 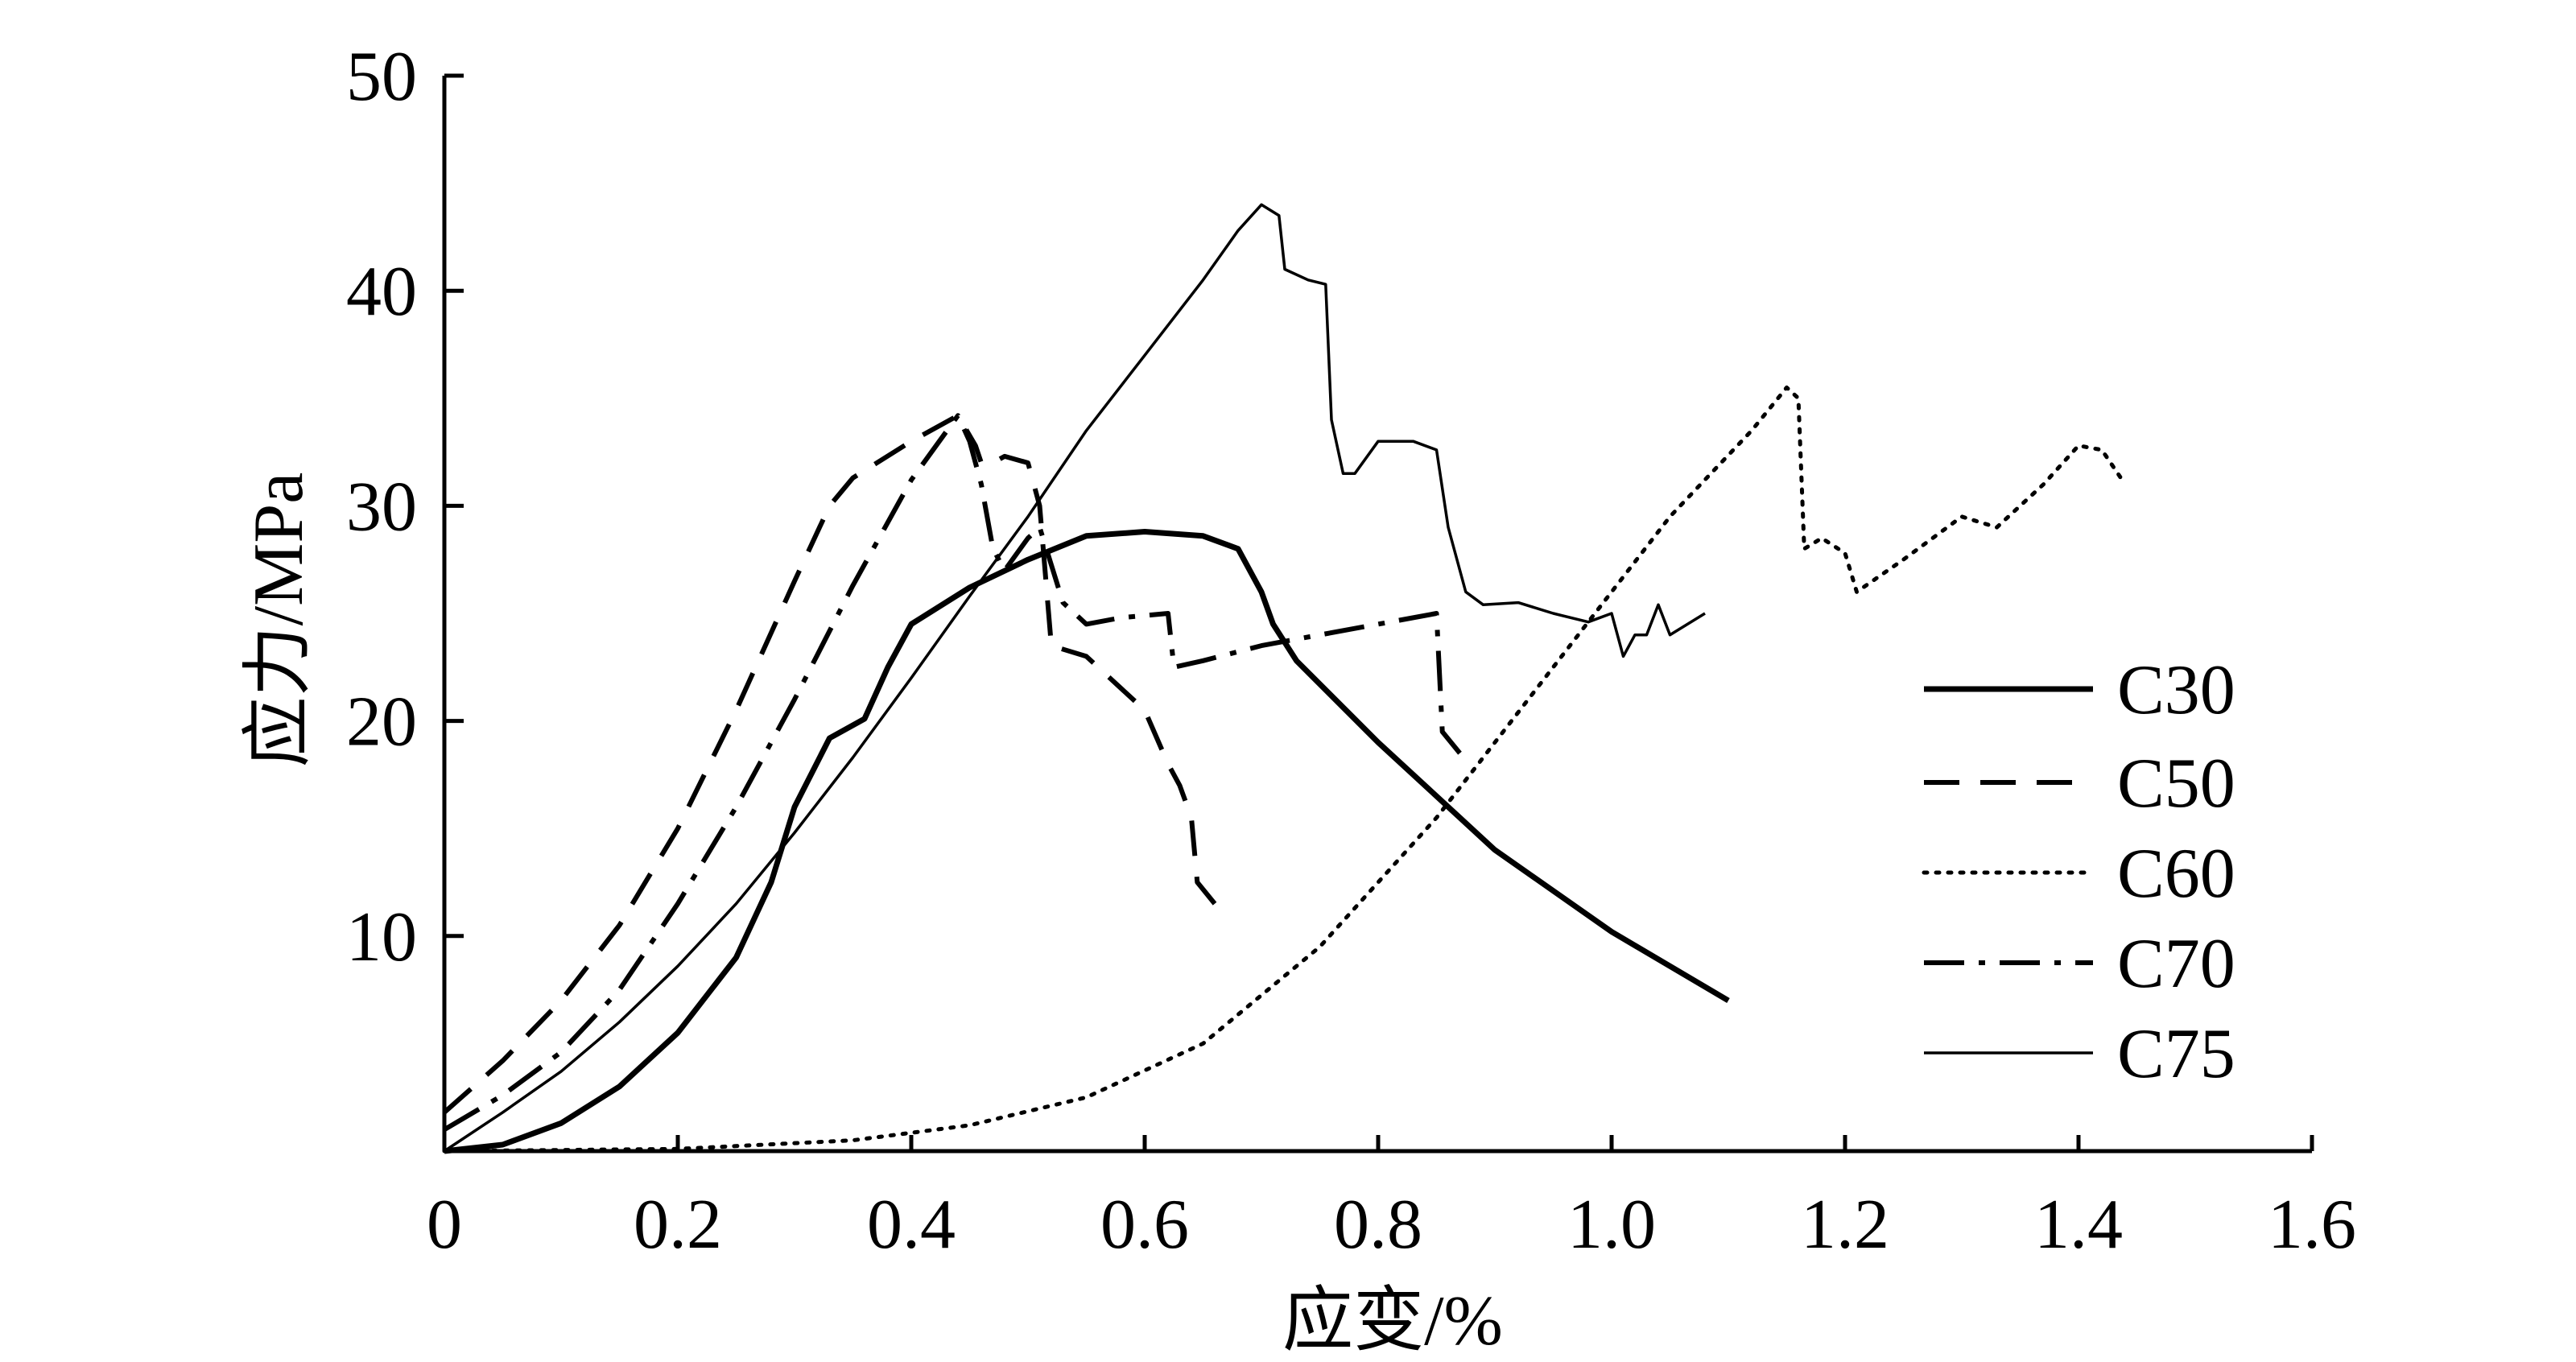 I want to click on x-axis-title: 应变/%, so click(x=1392, y=1321).